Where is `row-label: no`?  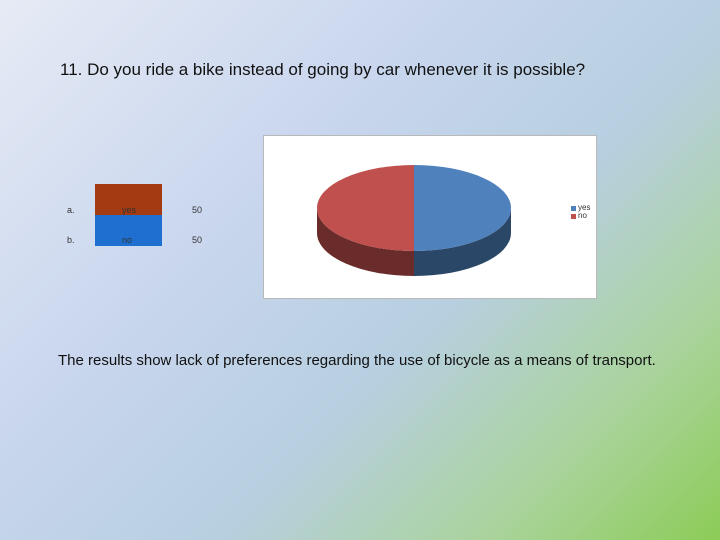
row-label: no is located at coordinates (127, 240).